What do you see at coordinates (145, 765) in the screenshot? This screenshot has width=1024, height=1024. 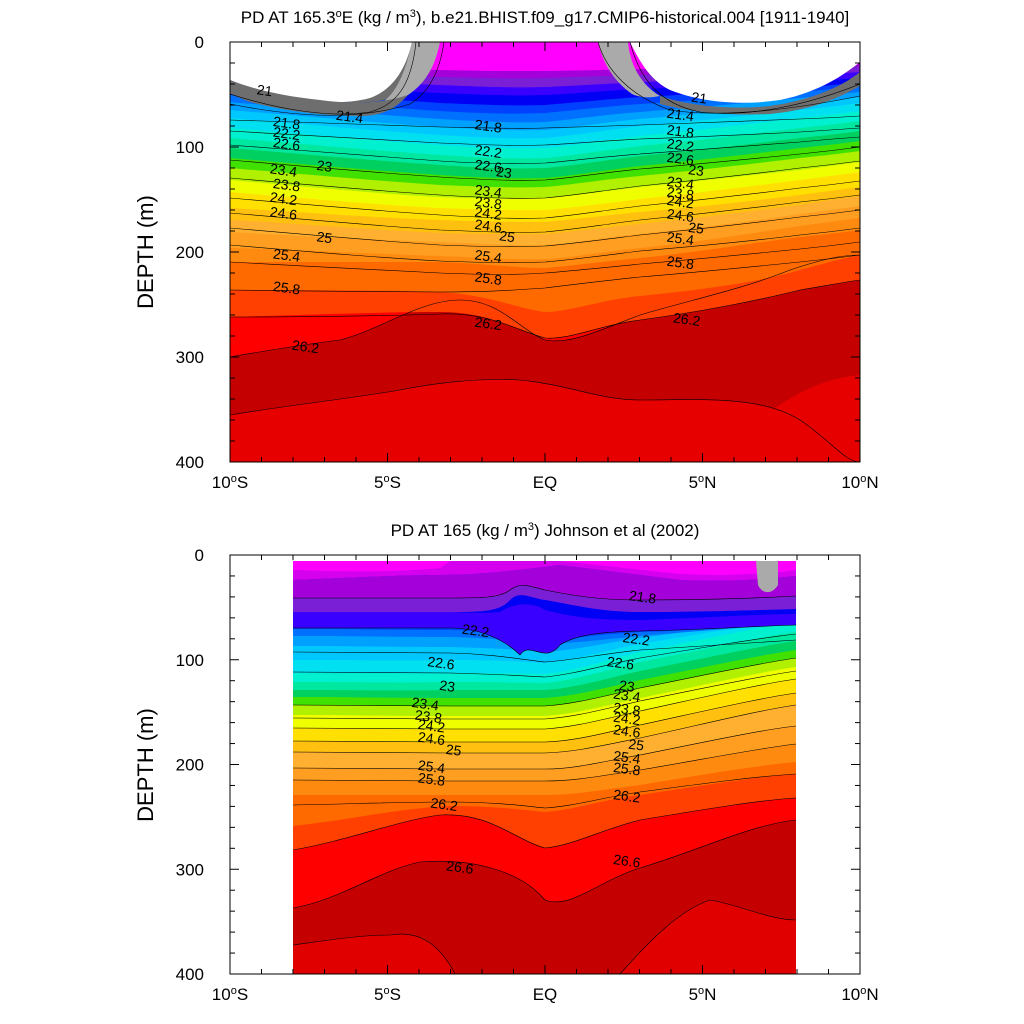 I see `y-axis-label-bottom: DEPTH (m)` at bounding box center [145, 765].